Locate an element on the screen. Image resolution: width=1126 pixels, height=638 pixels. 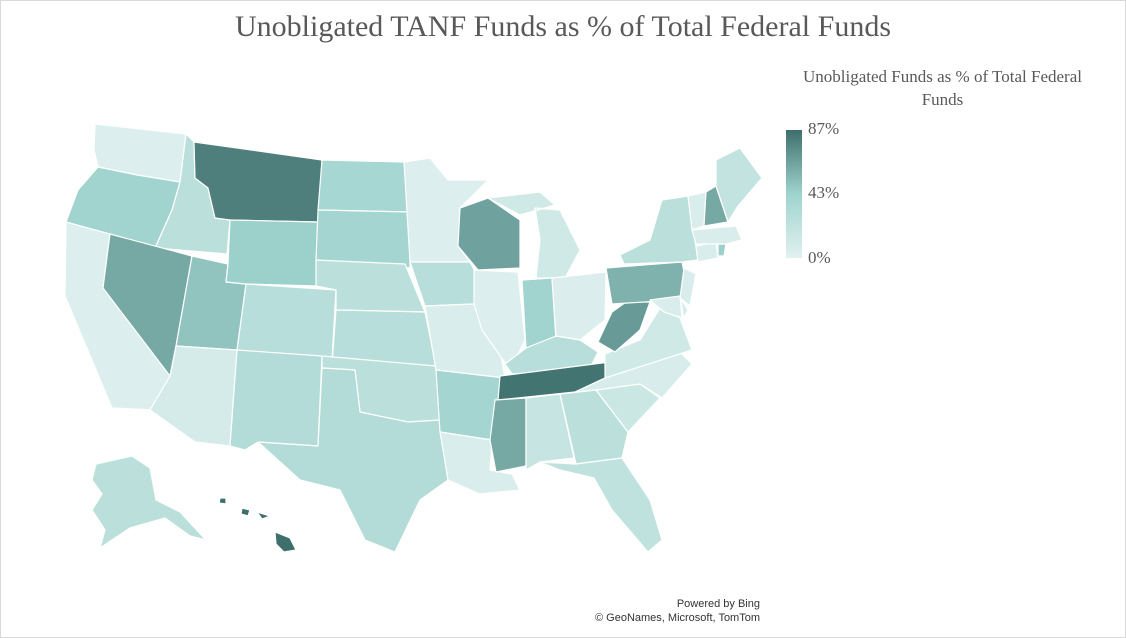
legend-color-scale is located at coordinates (794, 194).